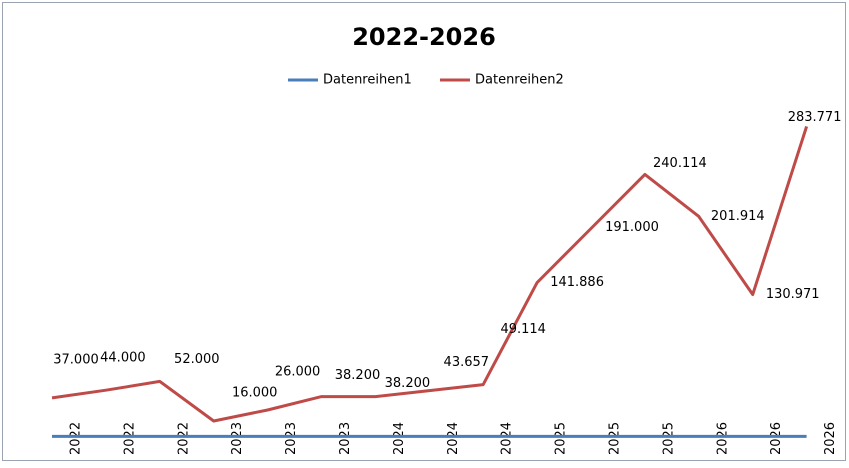 This screenshot has height=468, width=849. What do you see at coordinates (367, 80) in the screenshot?
I see `legend-label: Datenreihen1` at bounding box center [367, 80].